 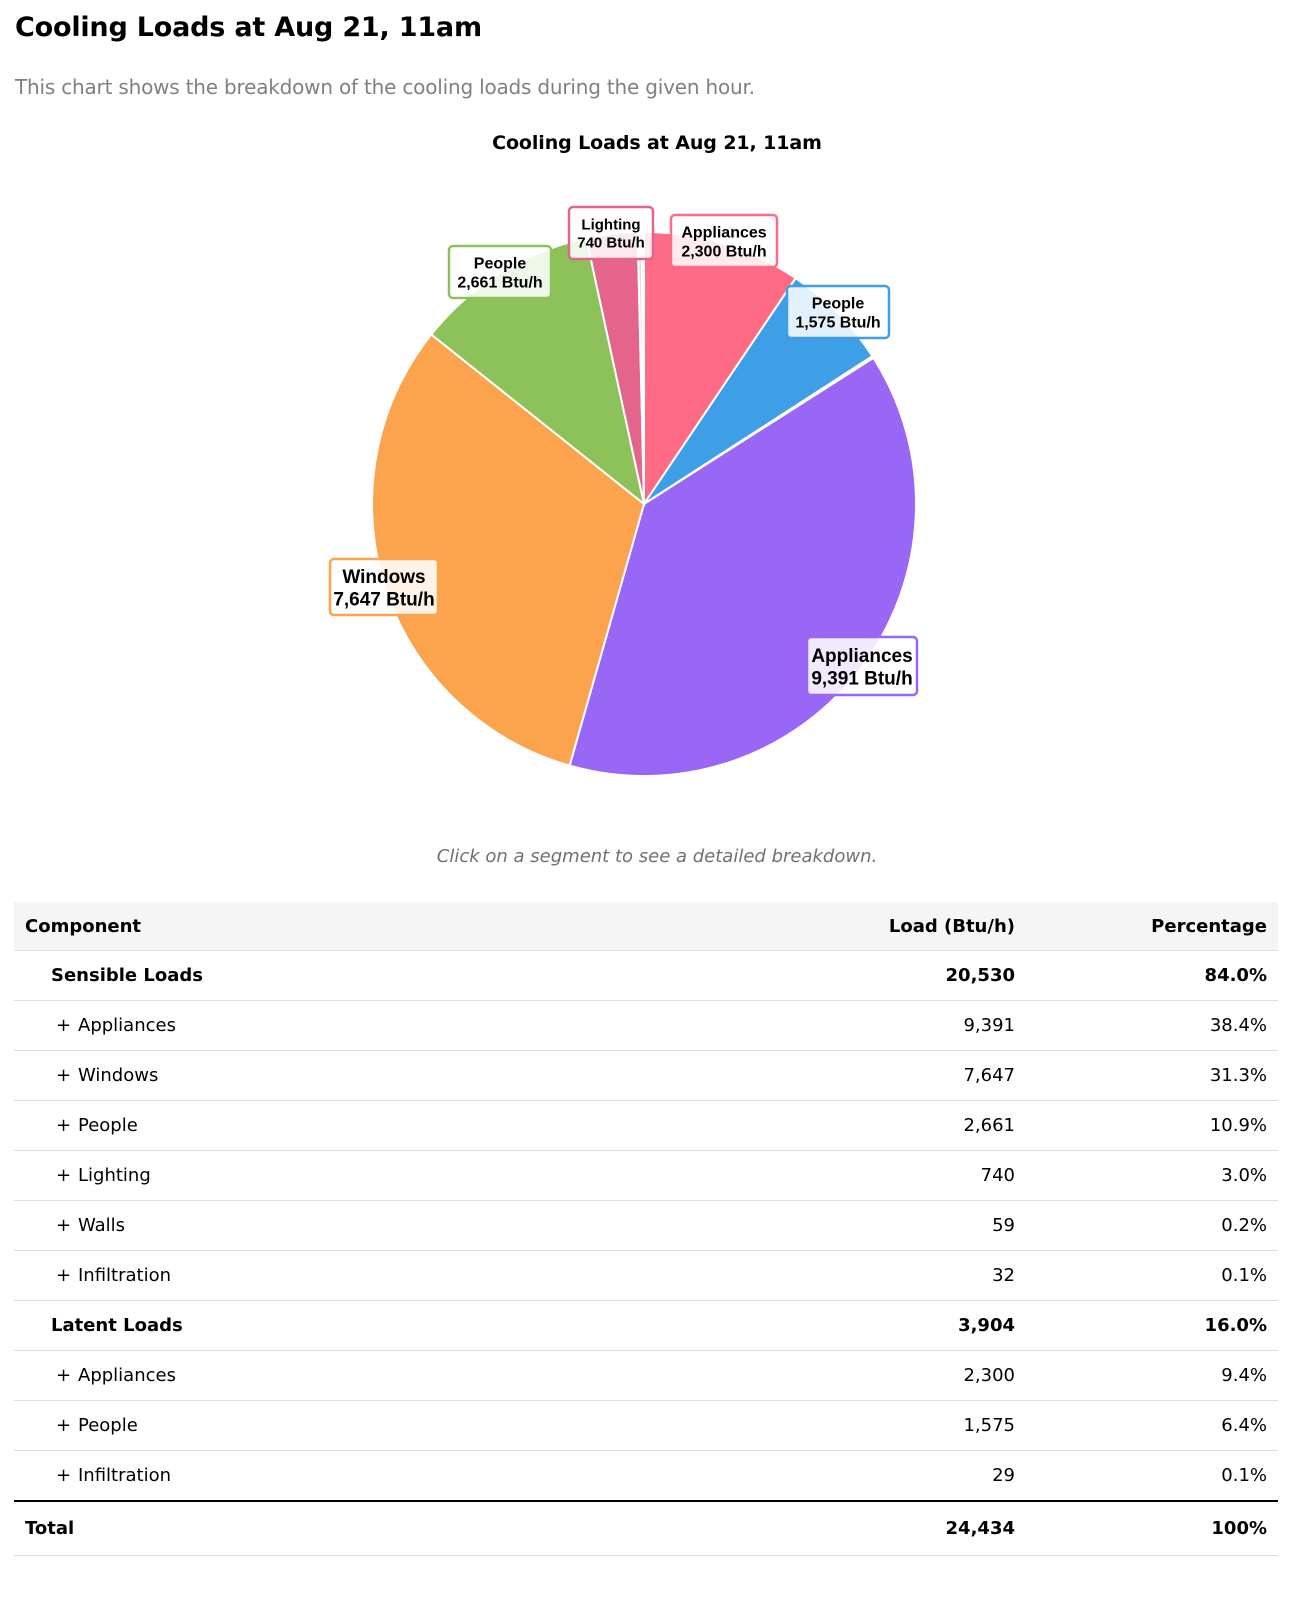 I want to click on group-load: 3,904, so click(x=855, y=1325).